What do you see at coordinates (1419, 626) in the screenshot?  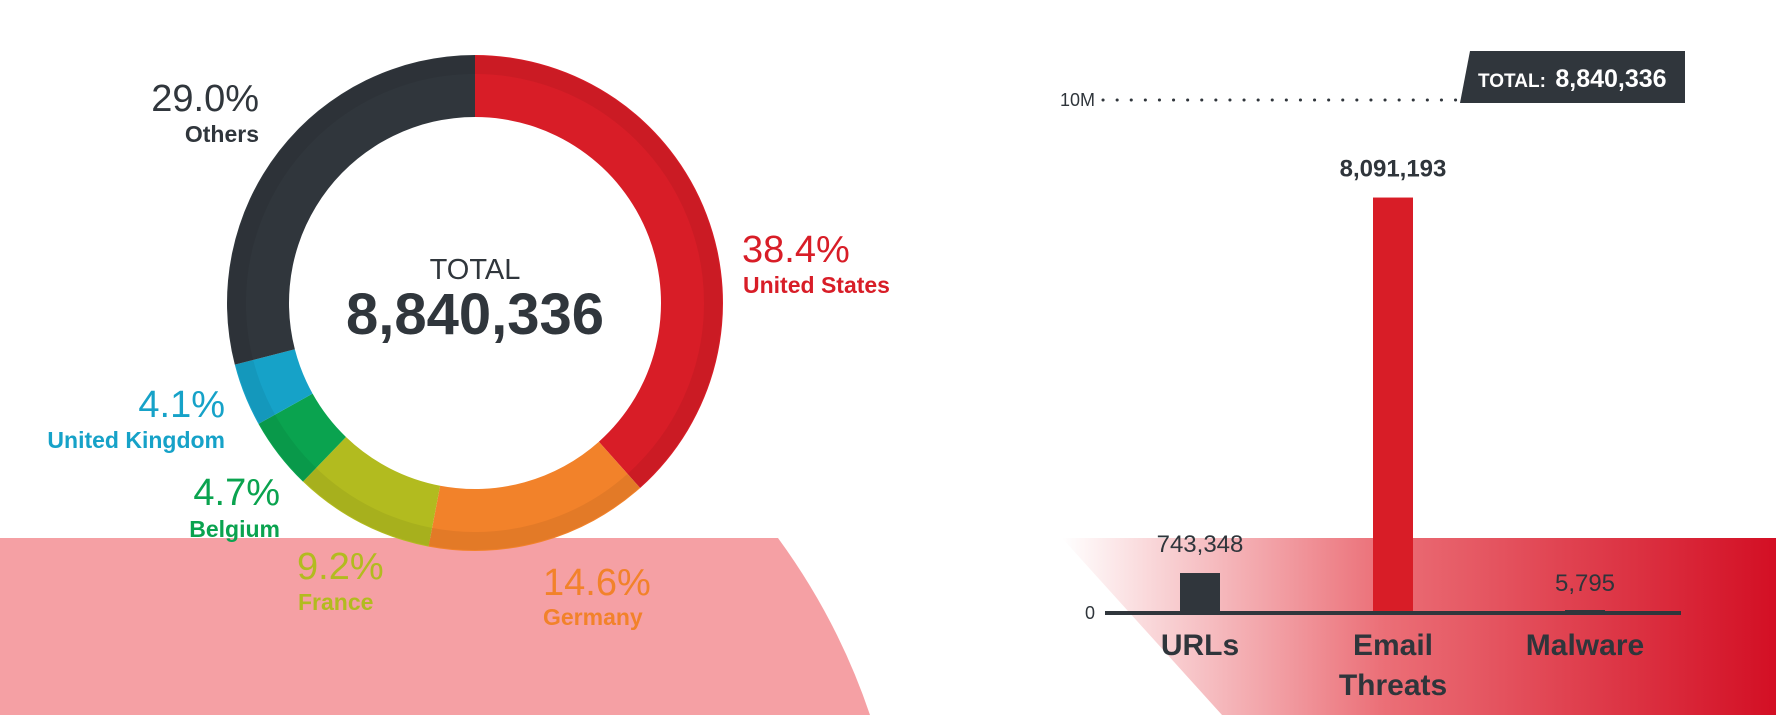 I see `bar-background-shape` at bounding box center [1419, 626].